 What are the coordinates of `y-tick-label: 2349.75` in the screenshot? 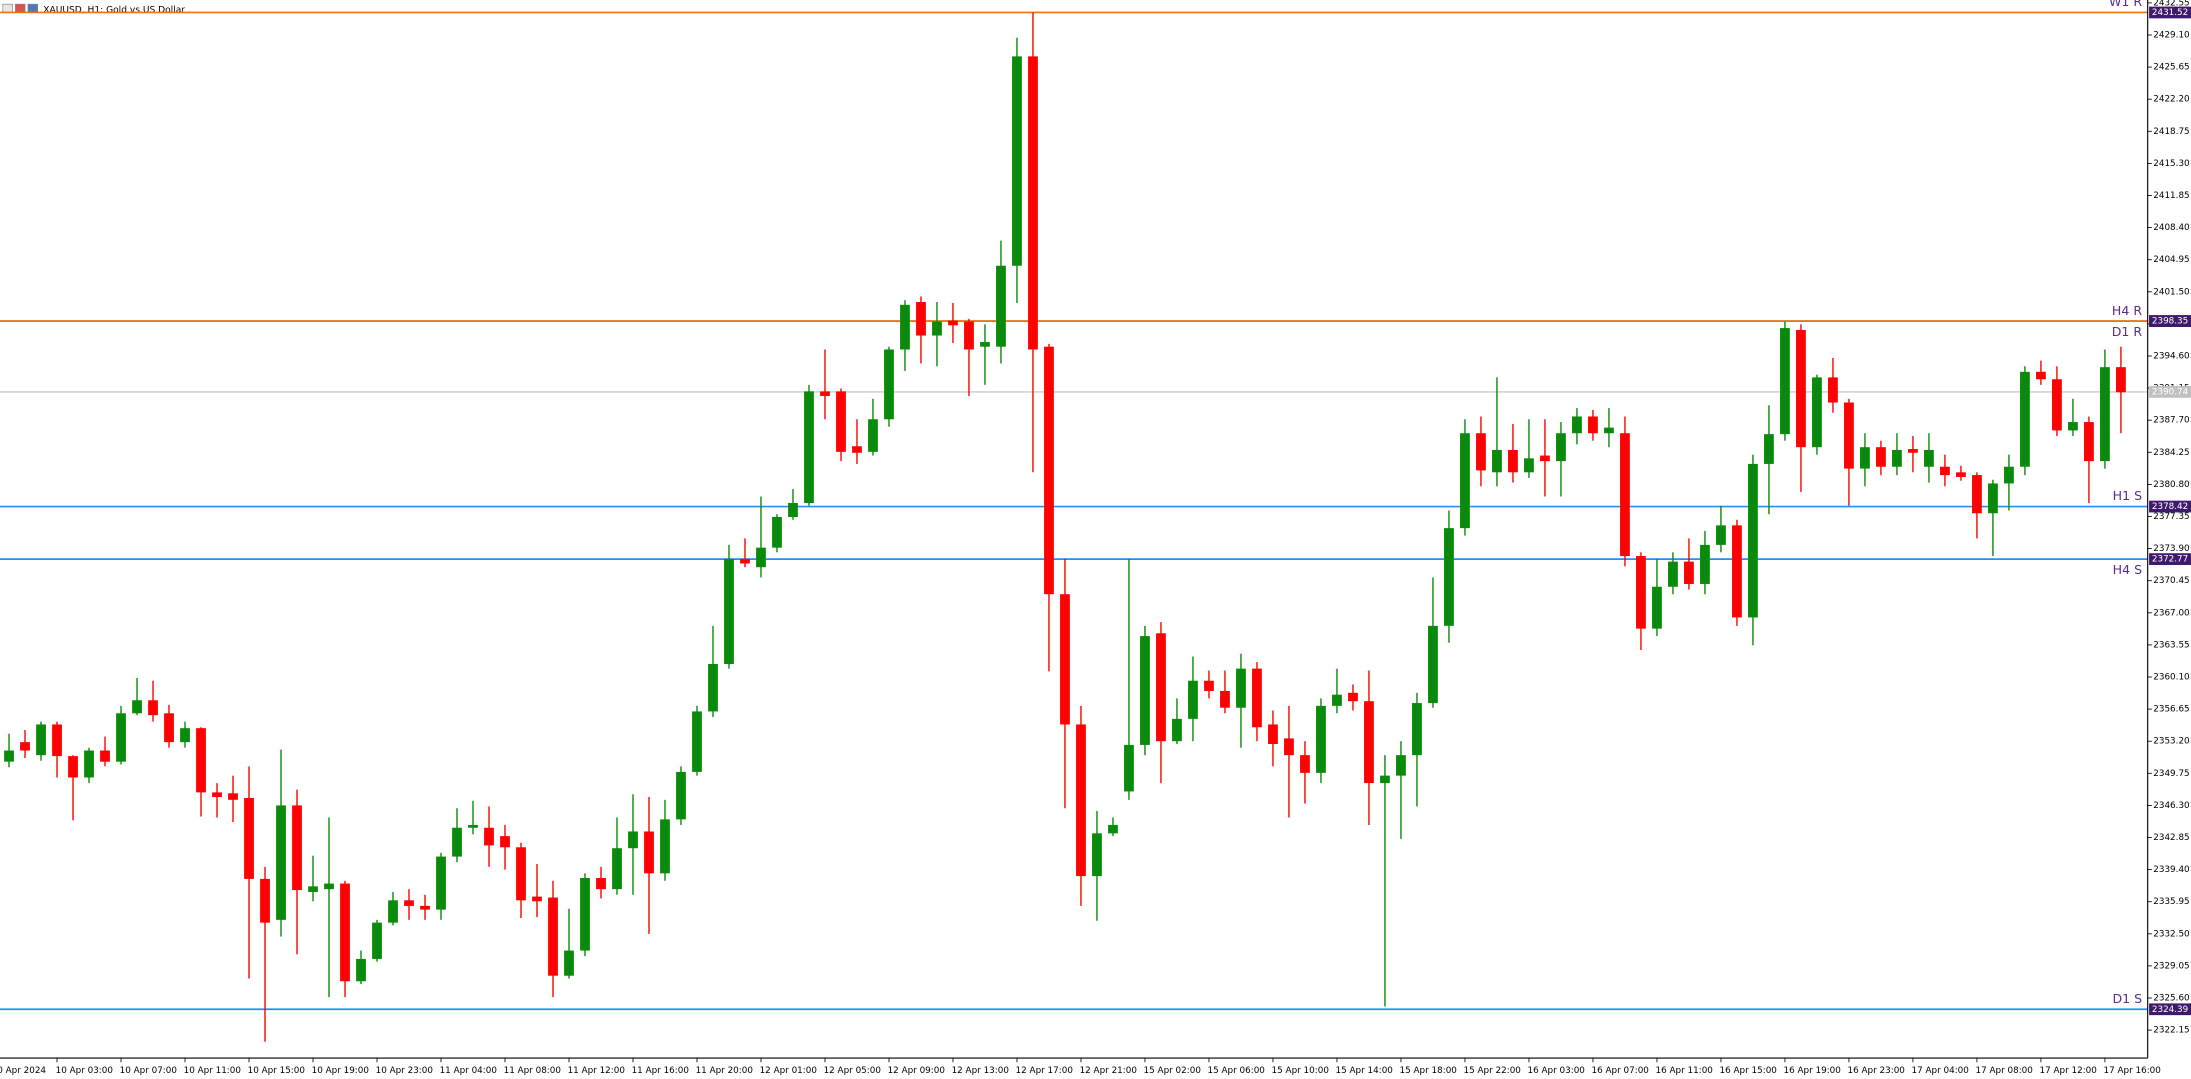 It's located at (2171, 774).